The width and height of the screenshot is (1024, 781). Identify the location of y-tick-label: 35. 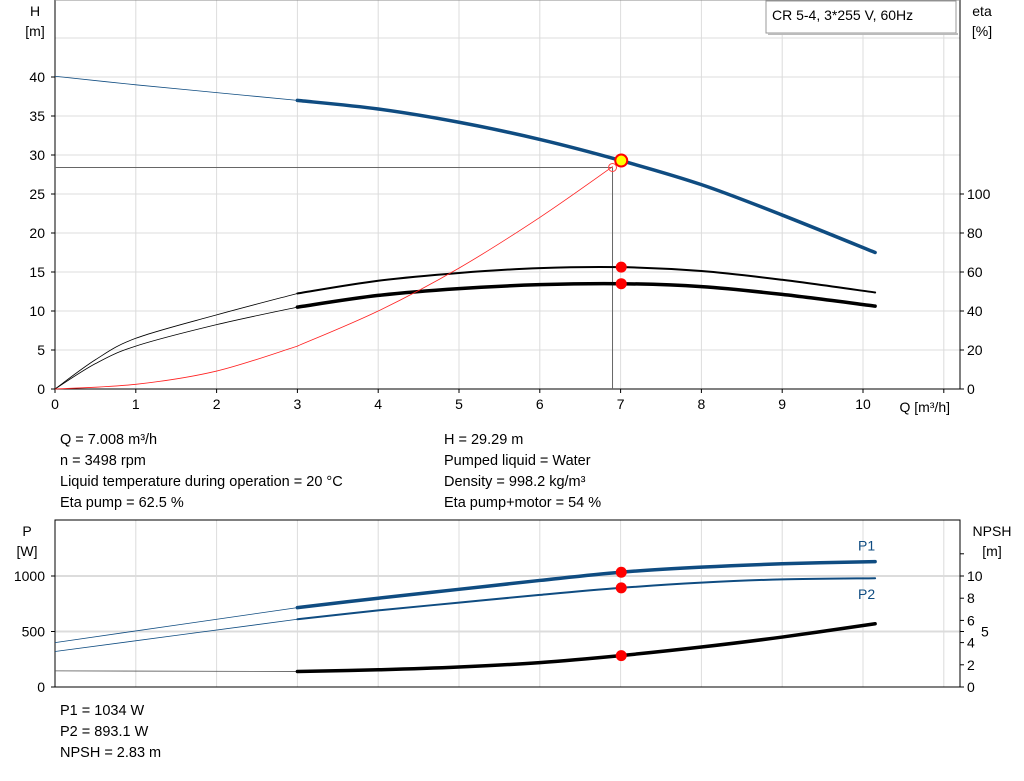
(37, 116).